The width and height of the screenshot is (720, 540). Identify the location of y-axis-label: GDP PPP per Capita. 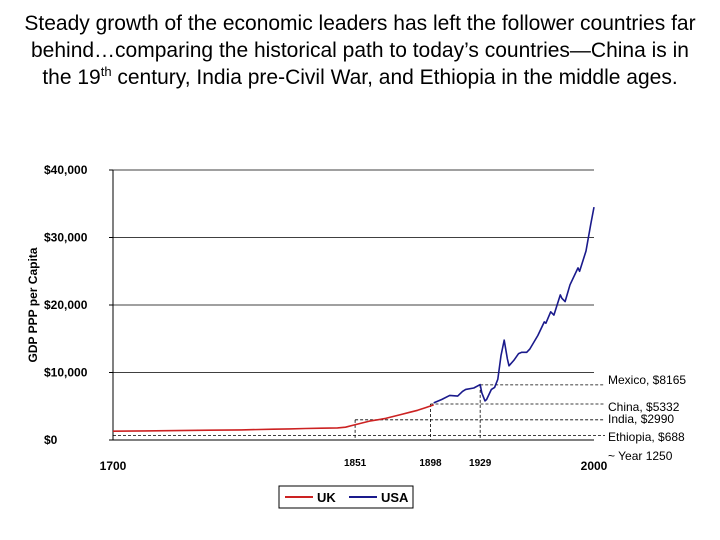
(33, 304).